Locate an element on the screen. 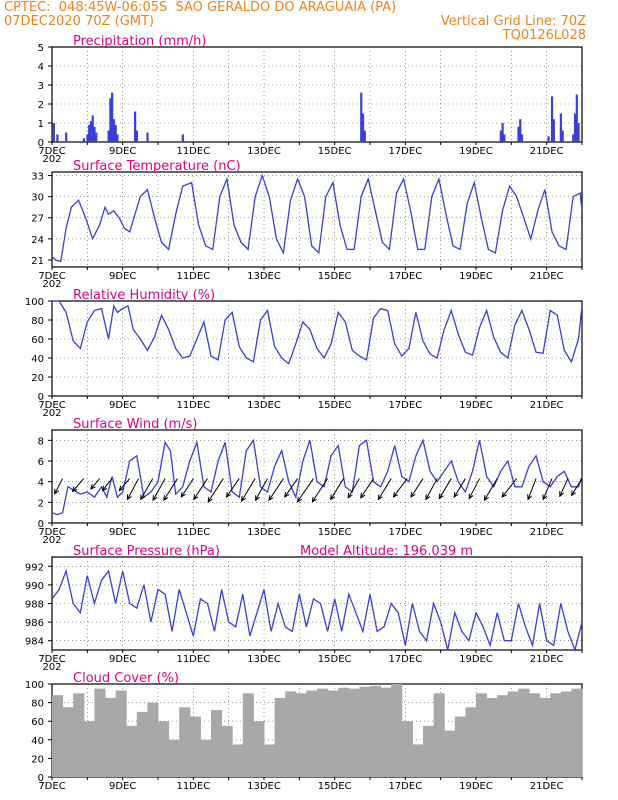 This screenshot has height=800, width=618. y-tick-label: 20 is located at coordinates (37, 759).